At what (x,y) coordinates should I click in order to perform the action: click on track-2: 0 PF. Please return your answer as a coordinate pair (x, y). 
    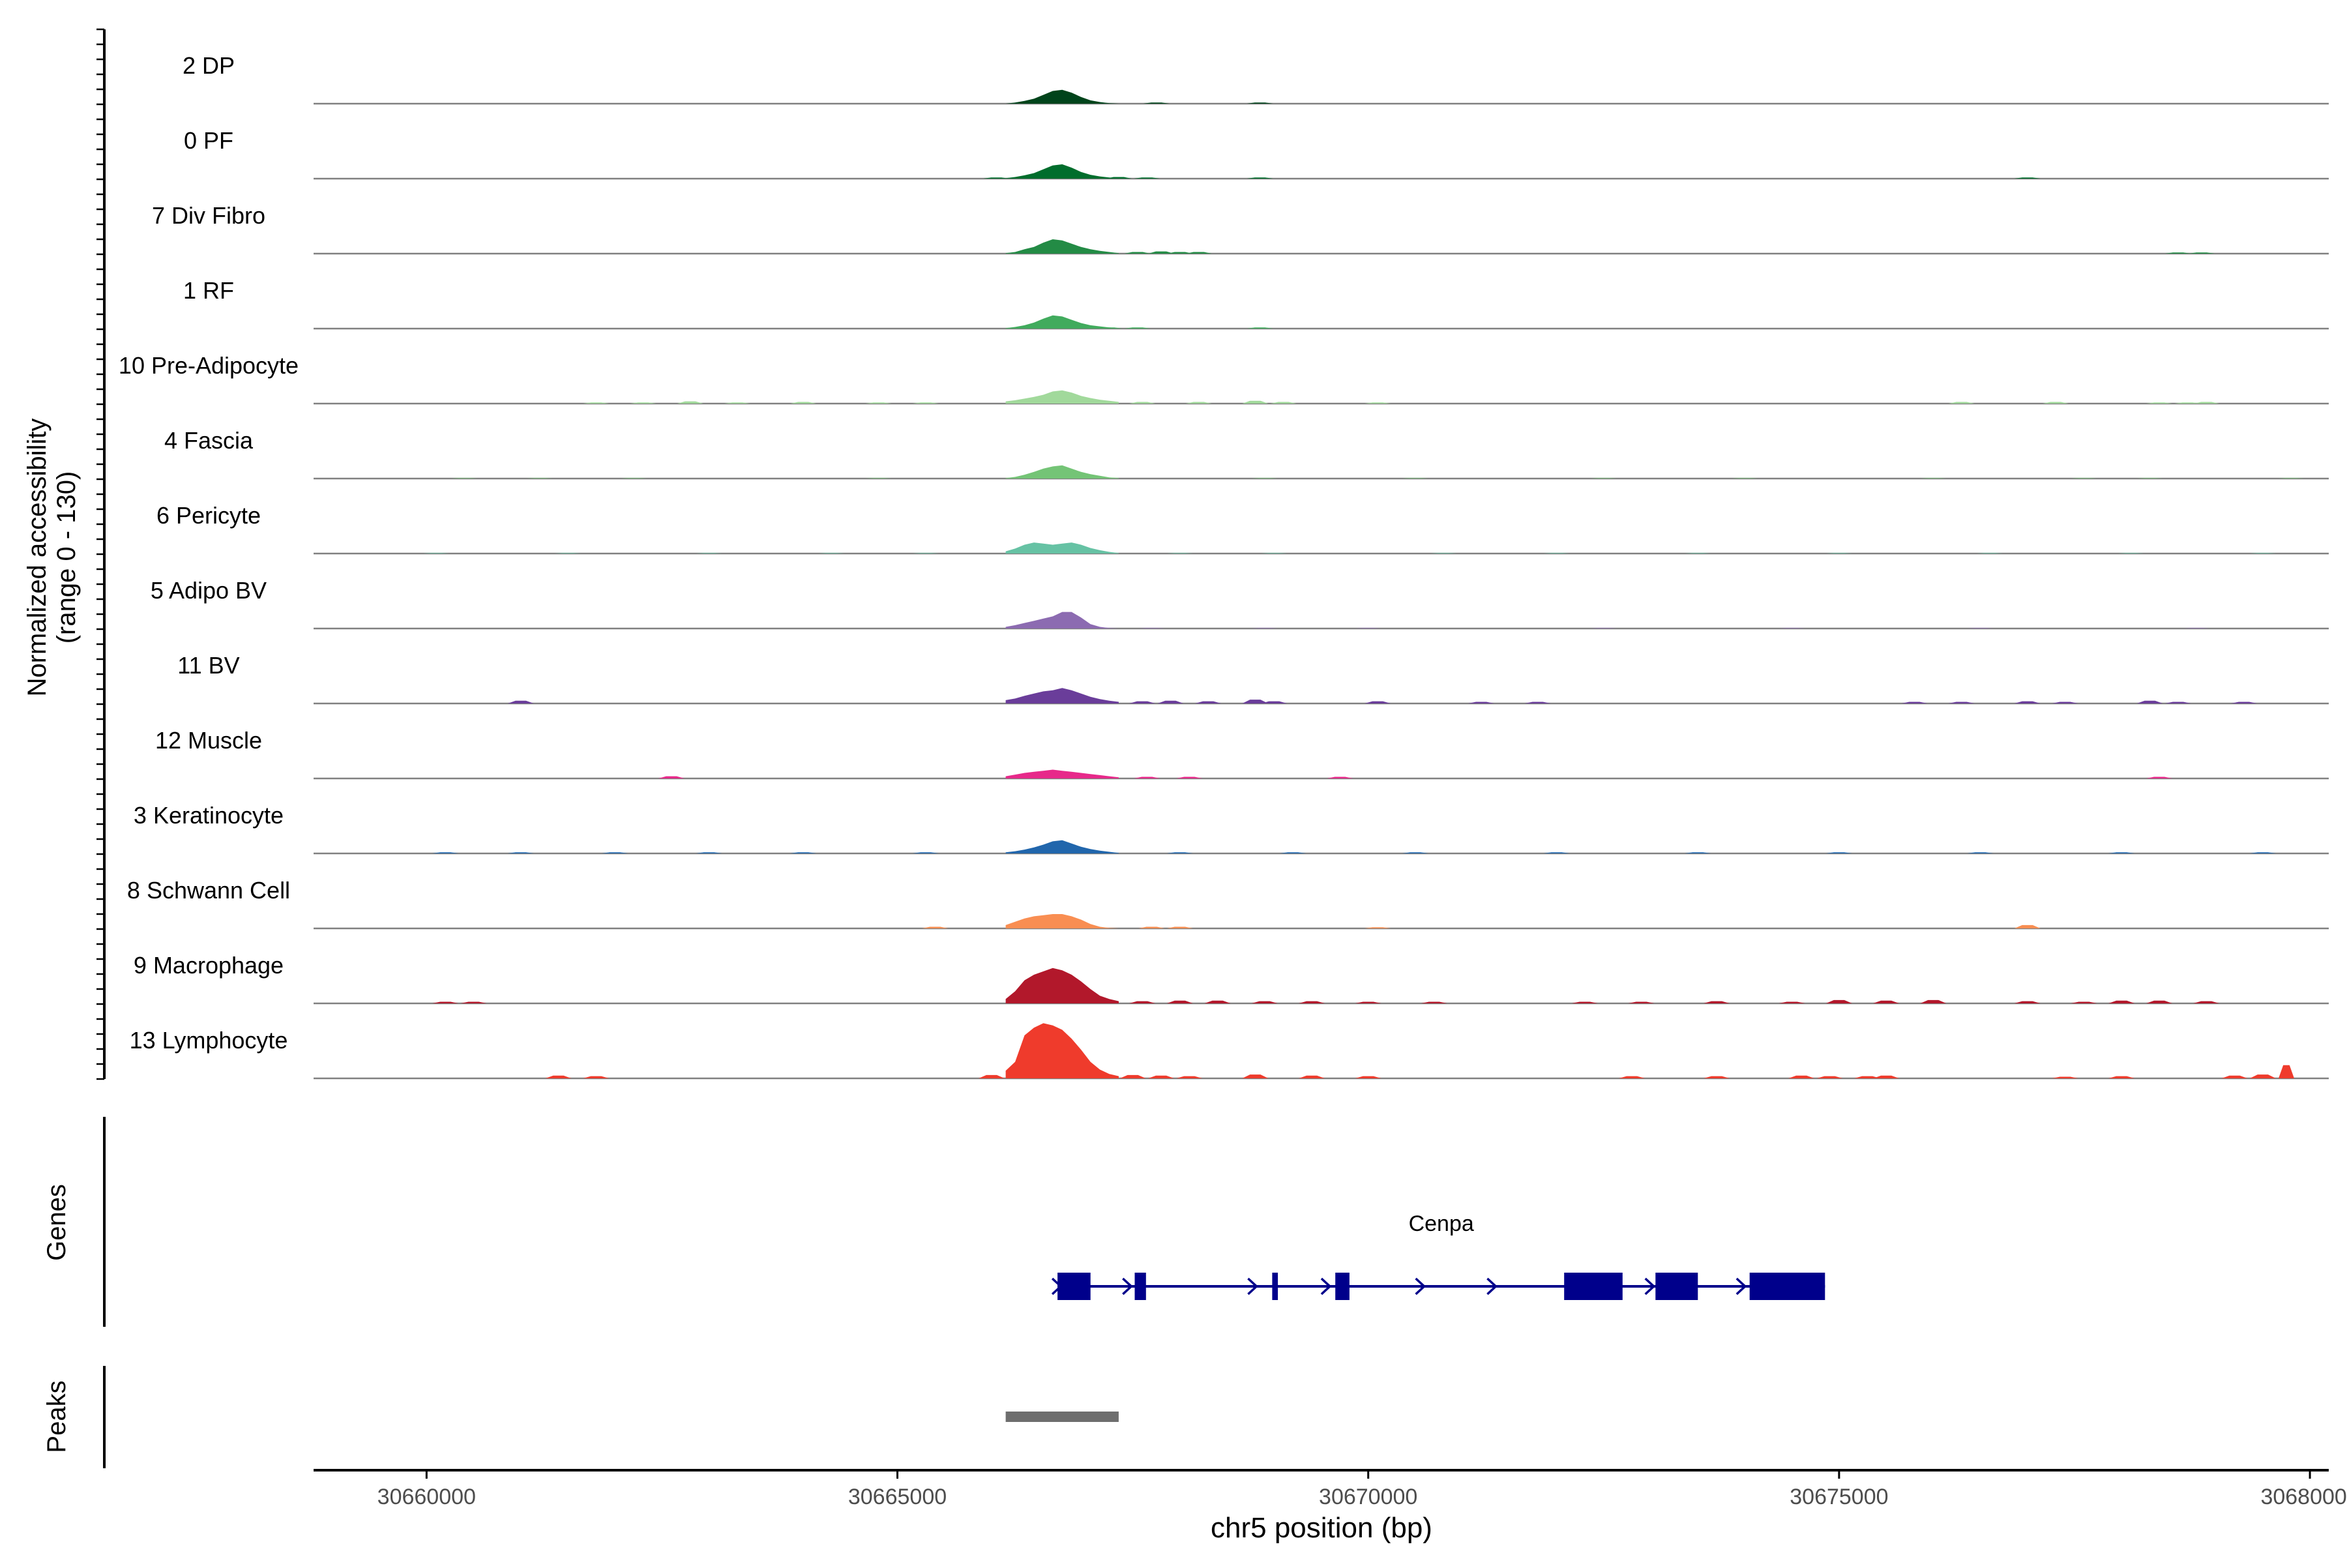
    Looking at the image, I should click on (1256, 154).